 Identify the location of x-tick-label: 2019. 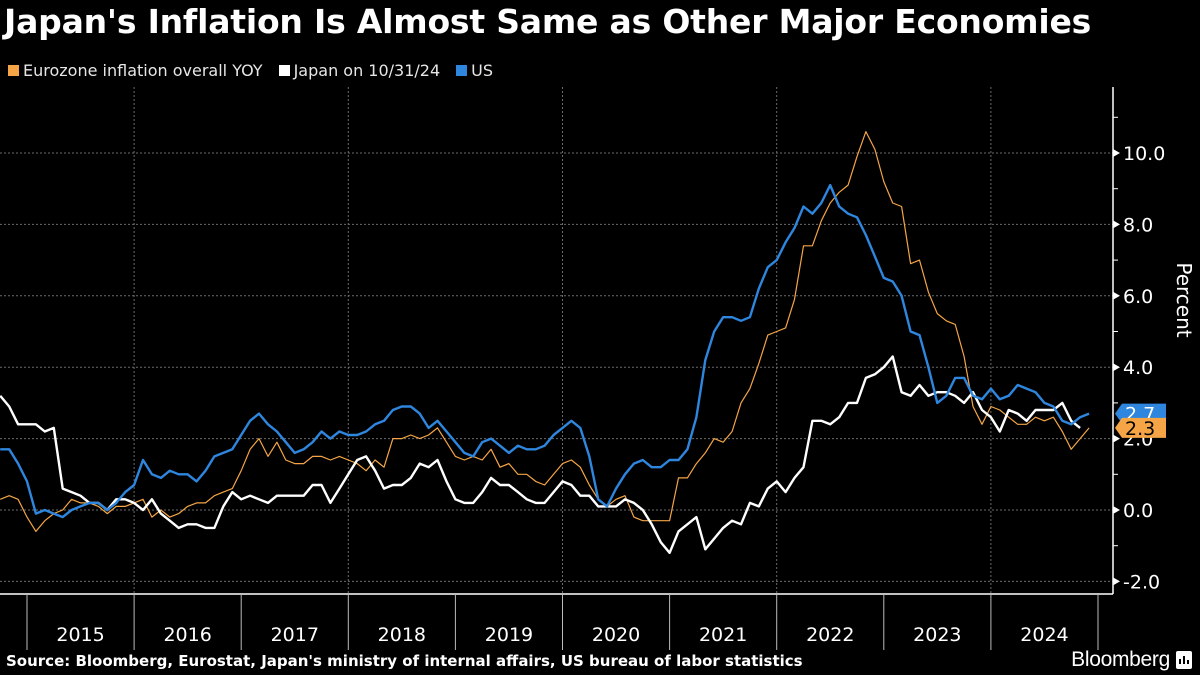
(509, 635).